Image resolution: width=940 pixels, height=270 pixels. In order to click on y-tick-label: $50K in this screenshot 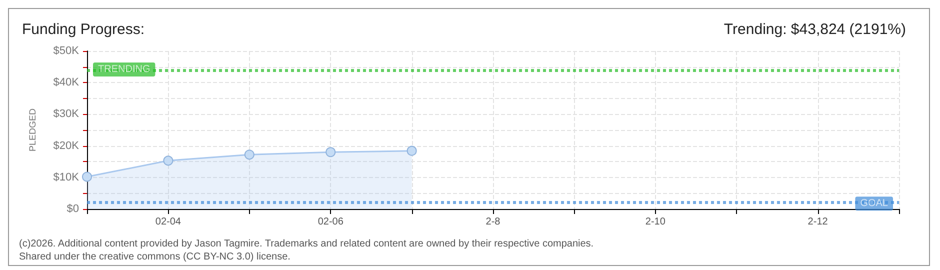, I will do `click(66, 51)`.